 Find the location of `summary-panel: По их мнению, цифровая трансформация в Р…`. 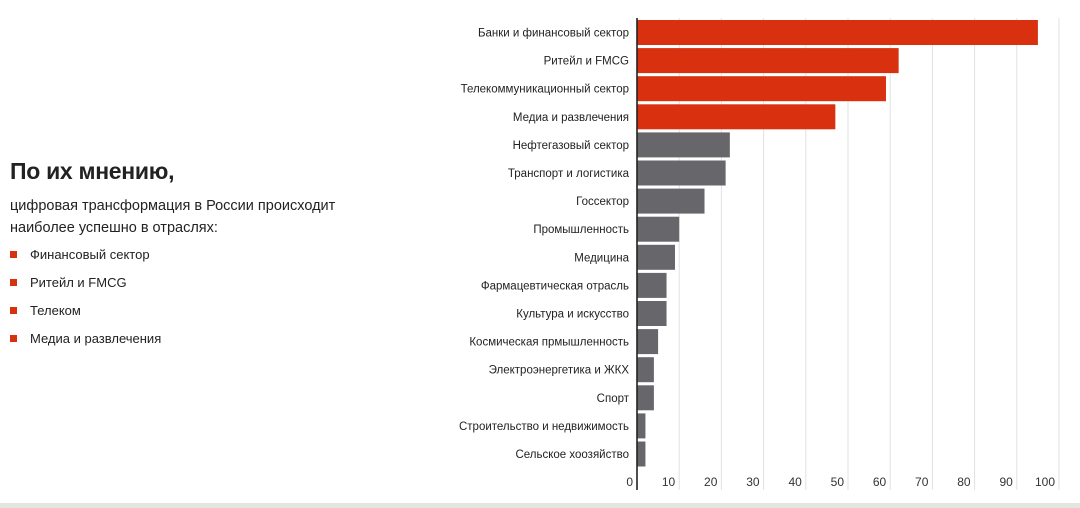

summary-panel: По их мнению, цифровая трансформация в Р… is located at coordinates (180, 257).